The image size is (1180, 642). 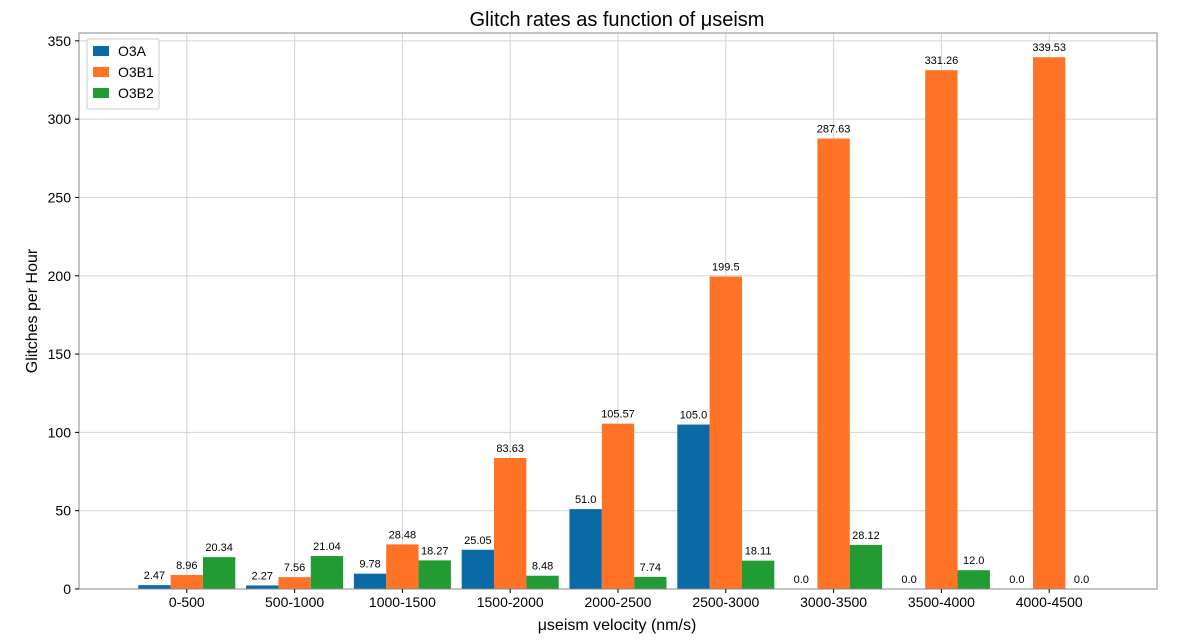 I want to click on legend-label: O3A, so click(x=132, y=51).